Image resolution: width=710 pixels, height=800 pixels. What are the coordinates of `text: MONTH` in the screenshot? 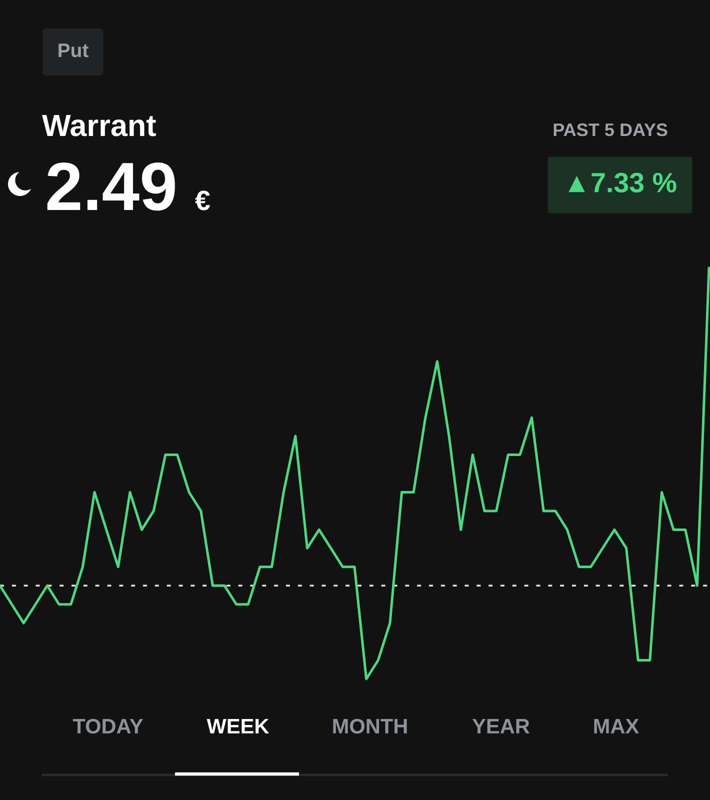 It's located at (370, 726).